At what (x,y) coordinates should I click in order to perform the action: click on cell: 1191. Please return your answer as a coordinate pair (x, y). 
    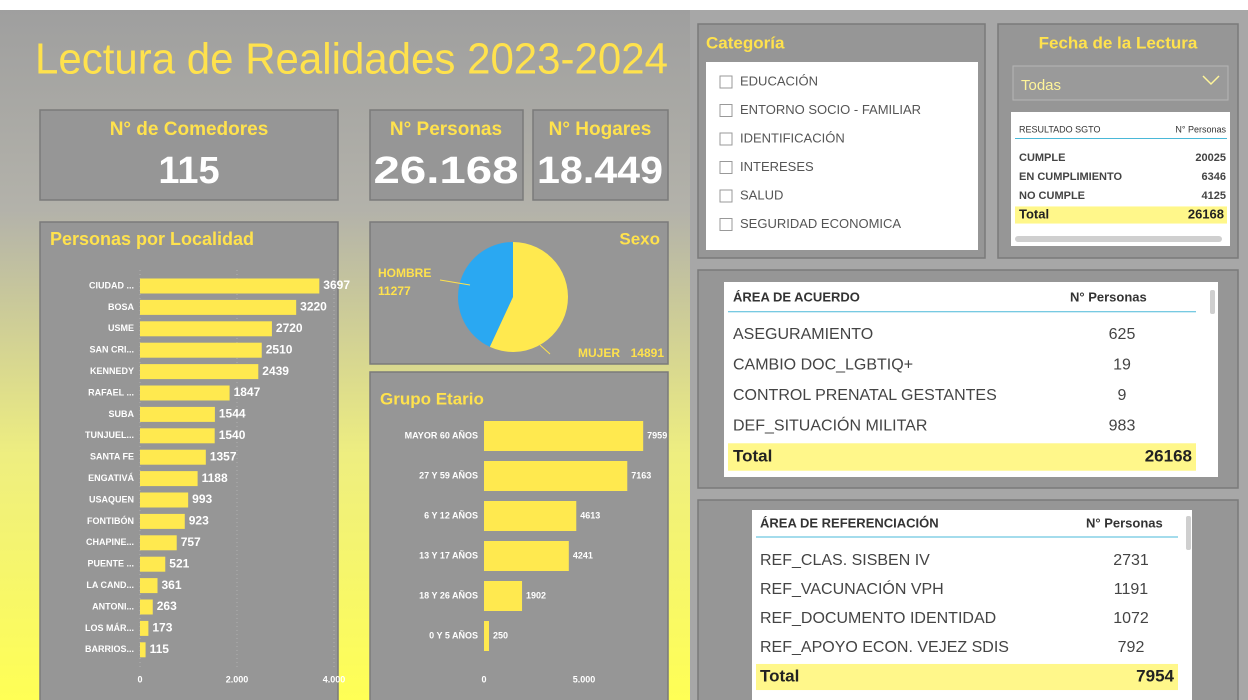
    Looking at the image, I should click on (1131, 589).